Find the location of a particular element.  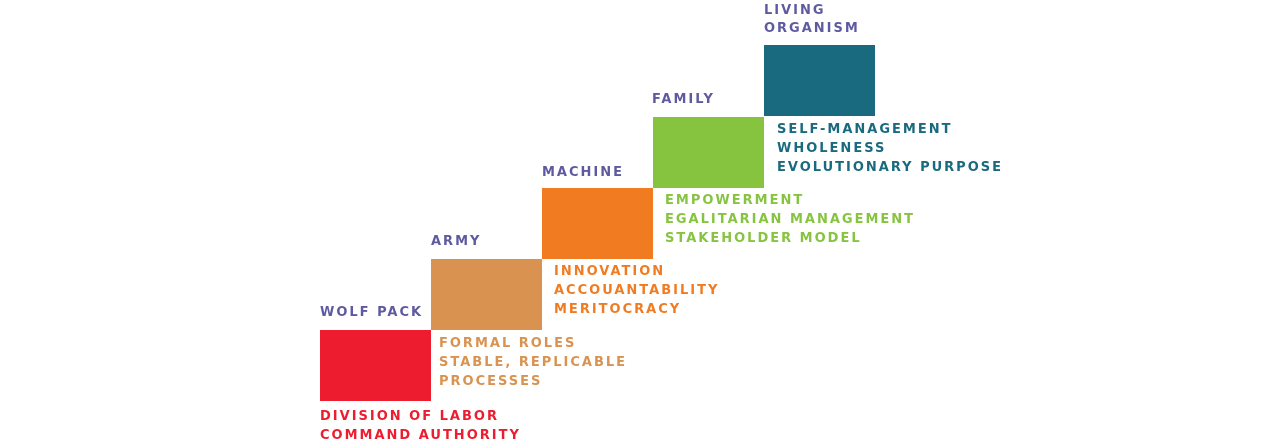

stage-block-family is located at coordinates (708, 152).